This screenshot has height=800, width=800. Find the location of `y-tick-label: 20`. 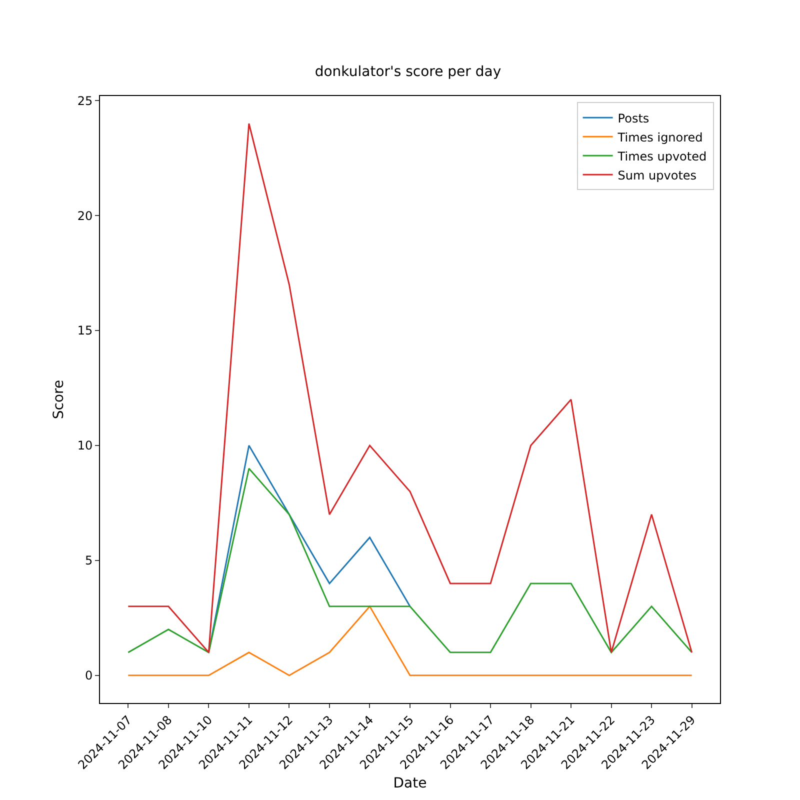

y-tick-label: 20 is located at coordinates (85, 215).